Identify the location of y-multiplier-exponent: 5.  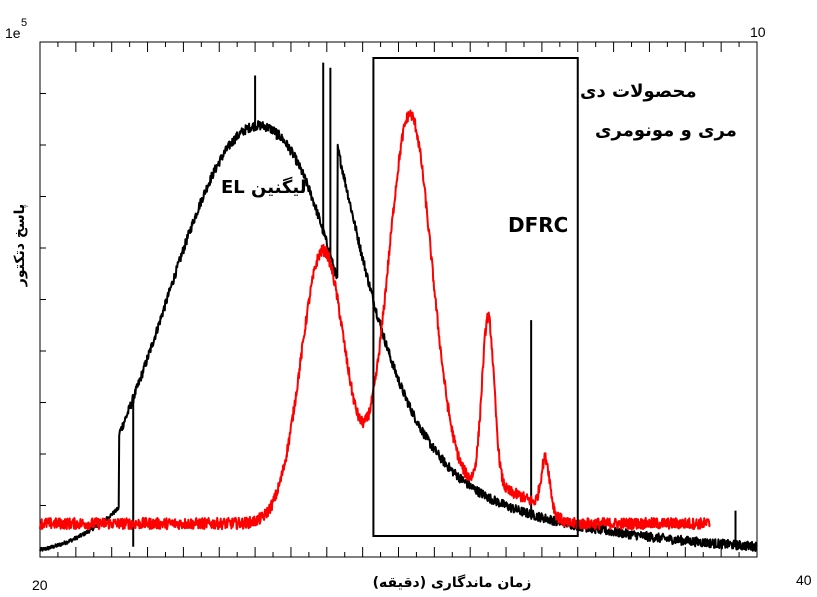
(24, 23).